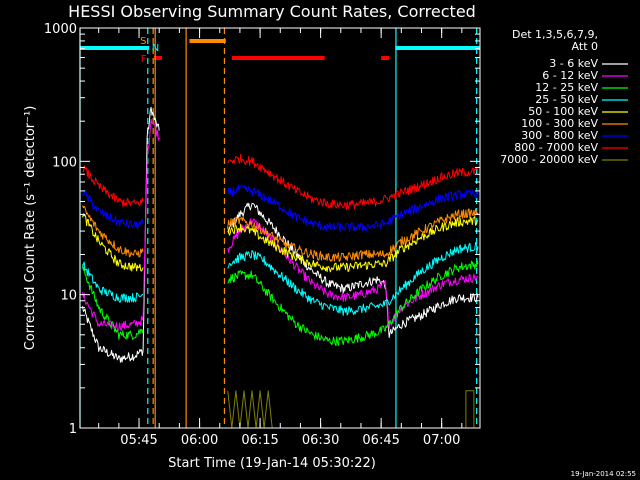  I want to click on legend-entry-label: 6 - 12 keV, so click(570, 75).